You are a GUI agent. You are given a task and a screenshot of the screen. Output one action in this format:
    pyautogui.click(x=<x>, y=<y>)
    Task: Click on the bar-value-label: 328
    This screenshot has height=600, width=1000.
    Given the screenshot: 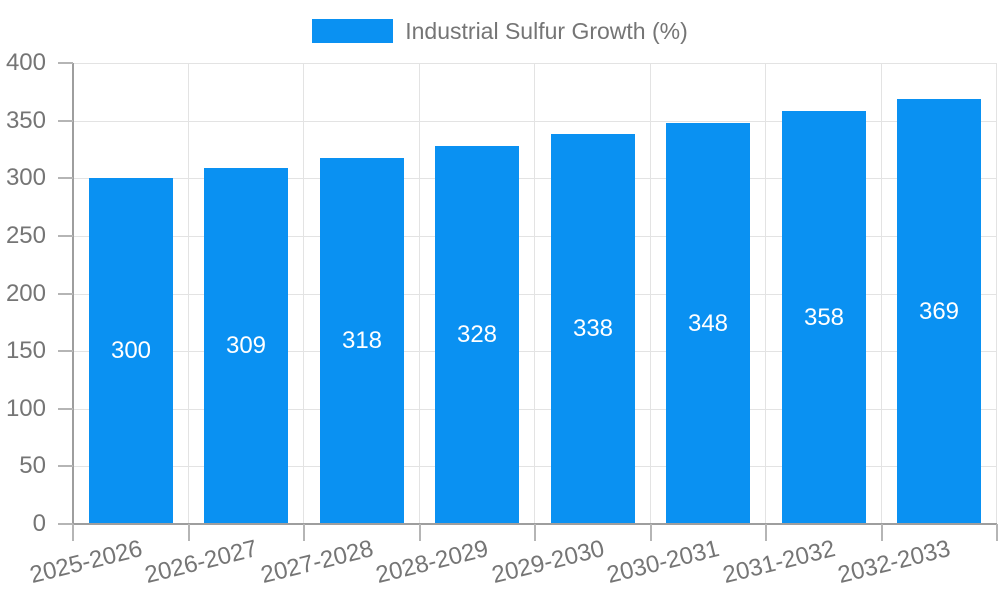 What is the action you would take?
    pyautogui.click(x=477, y=334)
    